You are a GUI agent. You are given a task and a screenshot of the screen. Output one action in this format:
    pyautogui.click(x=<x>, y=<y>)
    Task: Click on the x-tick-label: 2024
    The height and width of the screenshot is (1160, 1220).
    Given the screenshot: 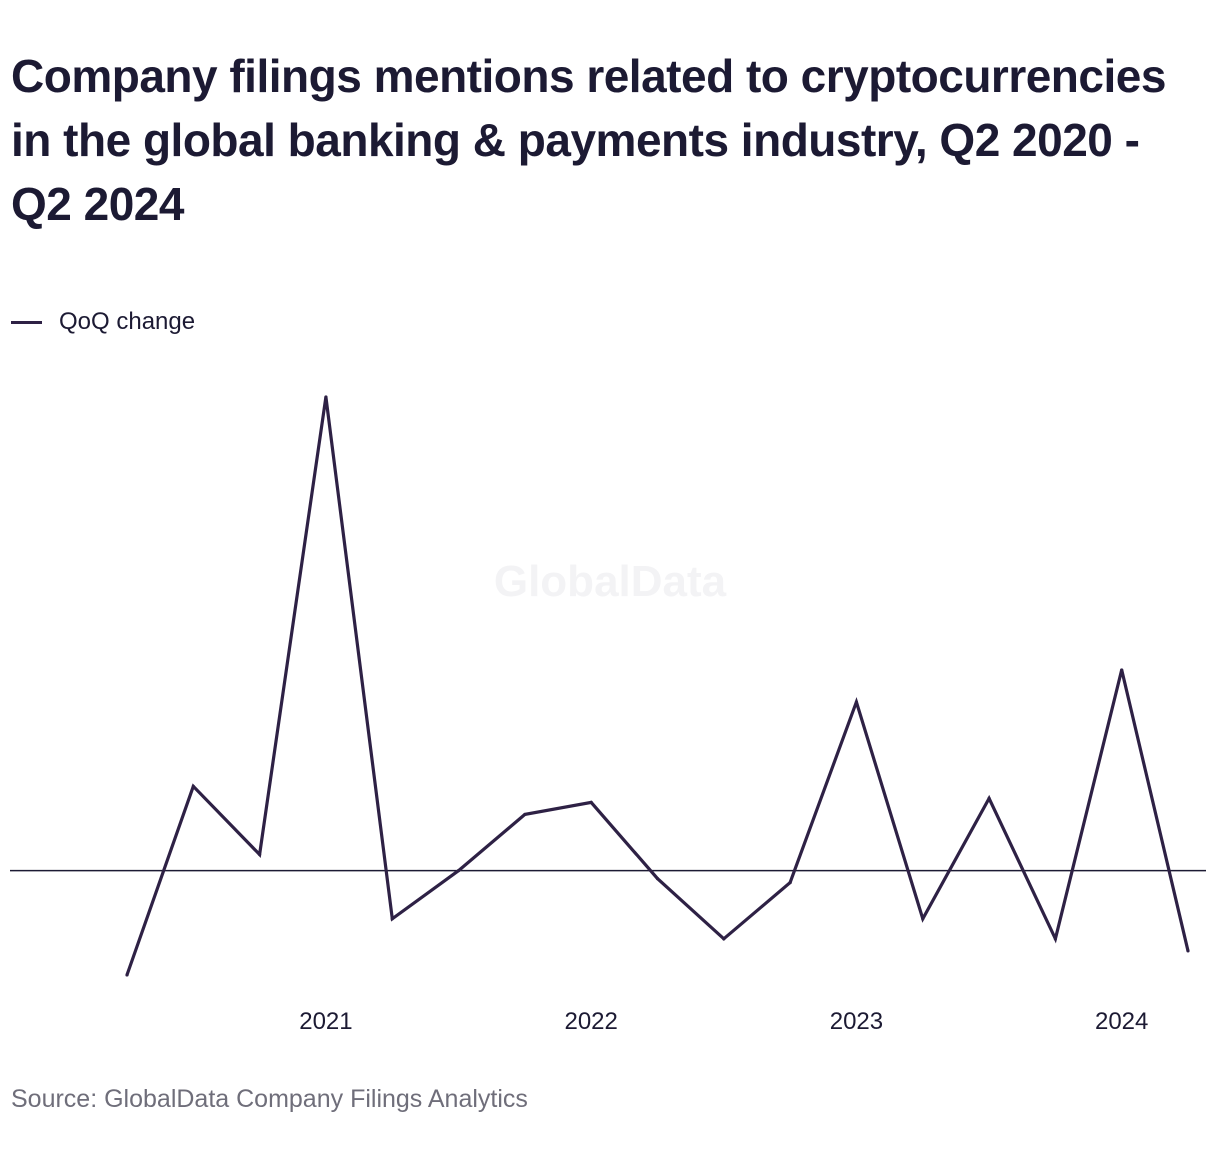 What is the action you would take?
    pyautogui.click(x=1121, y=1021)
    